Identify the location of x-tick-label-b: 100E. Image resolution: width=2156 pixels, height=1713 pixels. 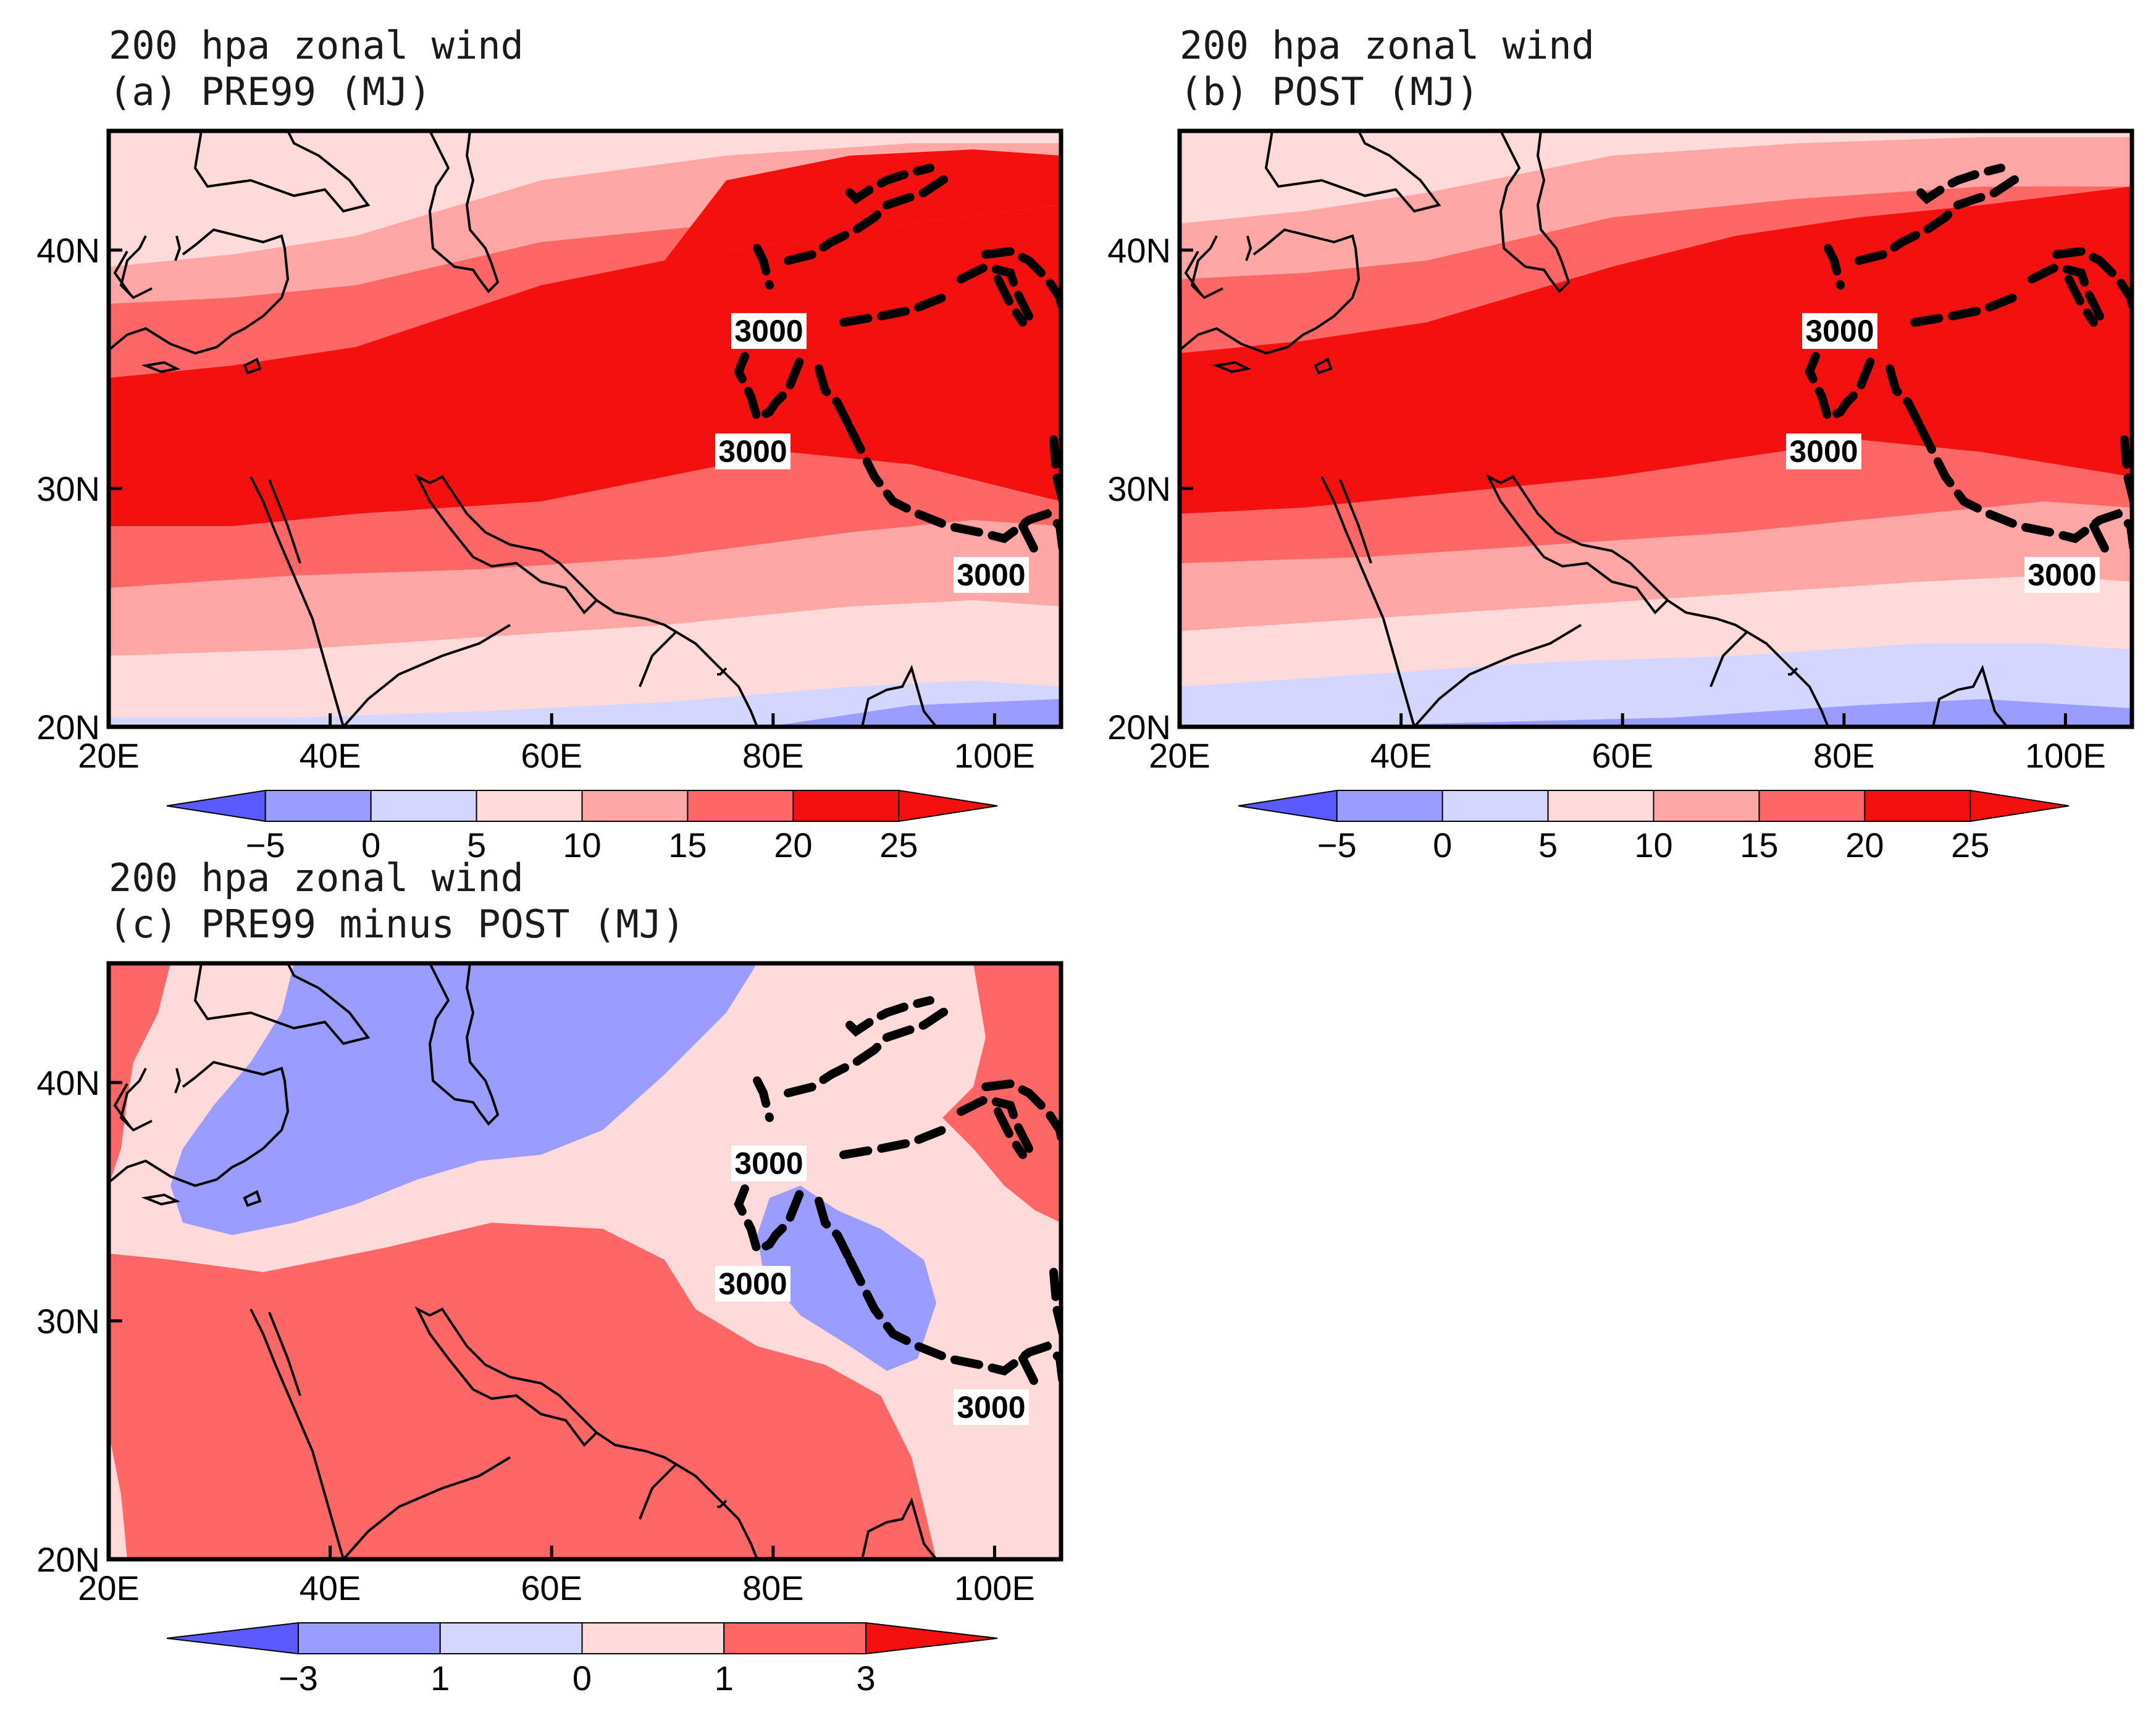
(2065, 756).